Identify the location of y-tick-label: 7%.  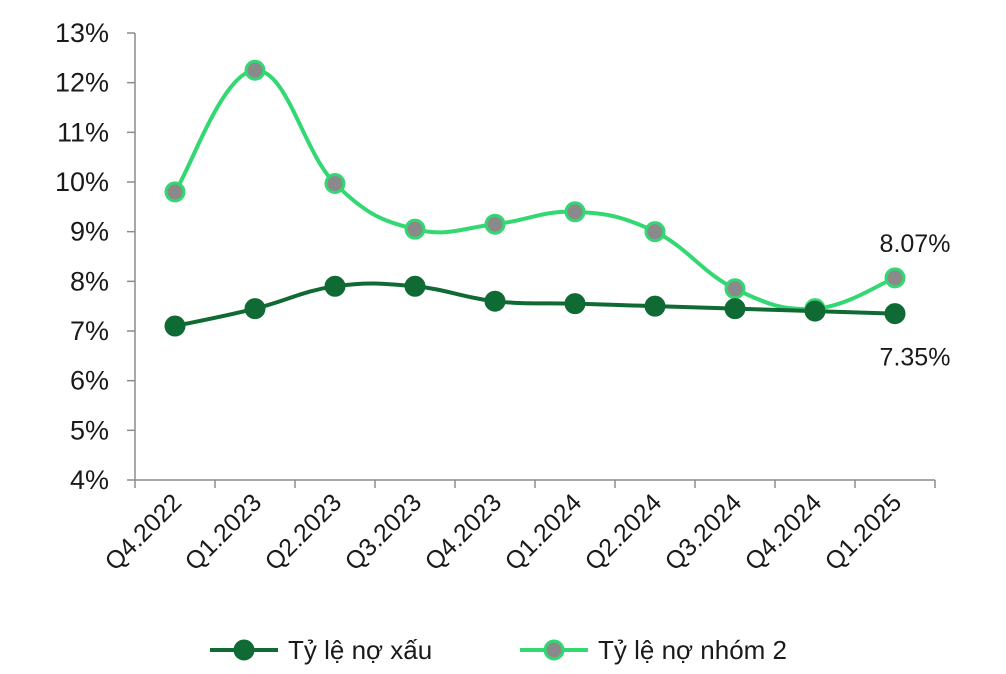
(89, 331).